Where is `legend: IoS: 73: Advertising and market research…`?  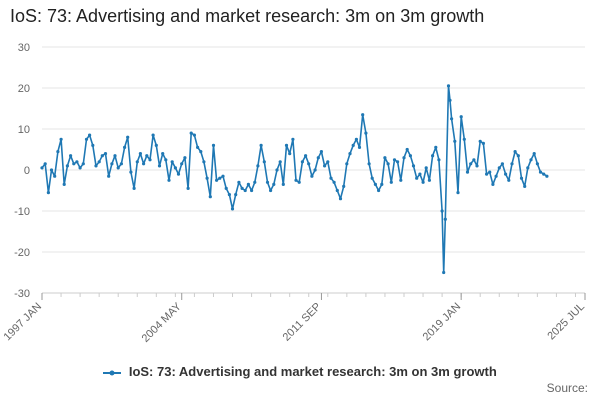 legend: IoS: 73: Advertising and market research… is located at coordinates (300, 371).